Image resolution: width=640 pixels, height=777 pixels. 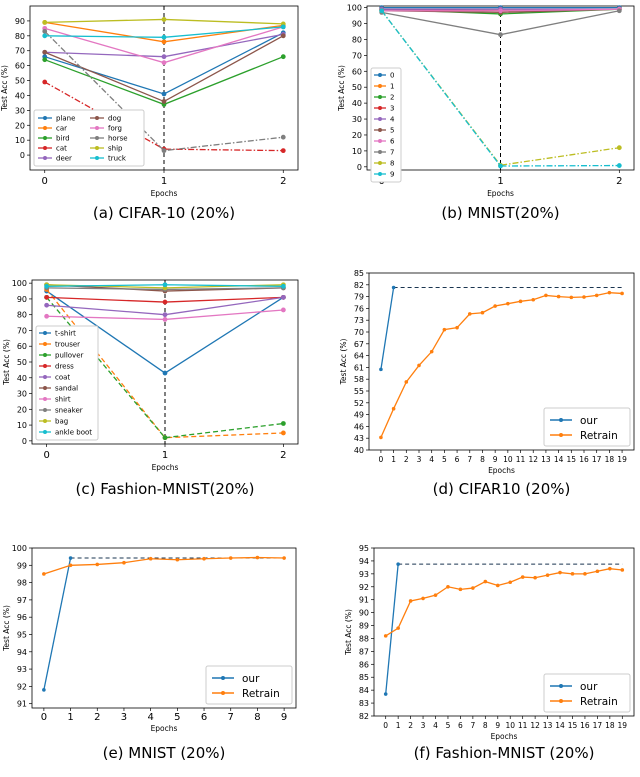 I want to click on figure-caption: (f) Fashion-MNIST (20%), so click(x=504, y=753).